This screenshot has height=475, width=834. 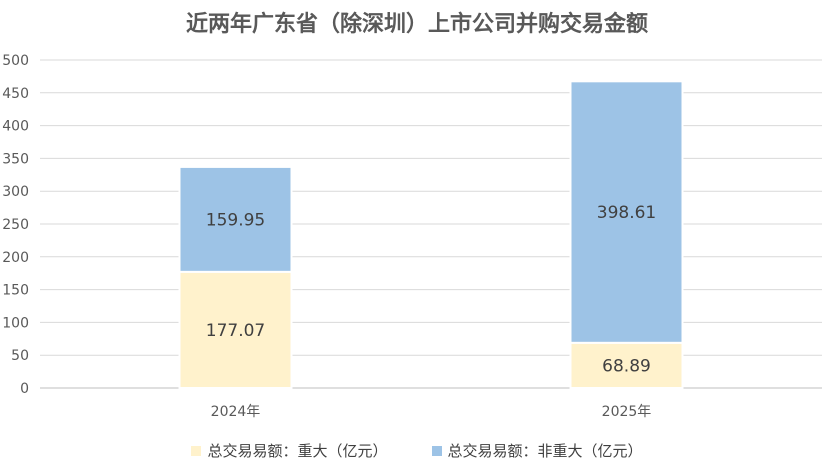 I want to click on x-tick-label: 2025年, so click(x=627, y=412).